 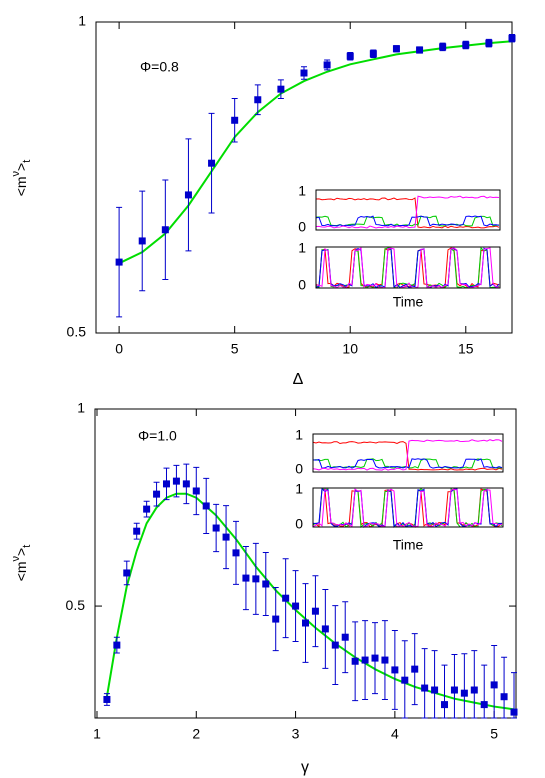 What do you see at coordinates (82, 21) in the screenshot?
I see `y-tick-label: 1` at bounding box center [82, 21].